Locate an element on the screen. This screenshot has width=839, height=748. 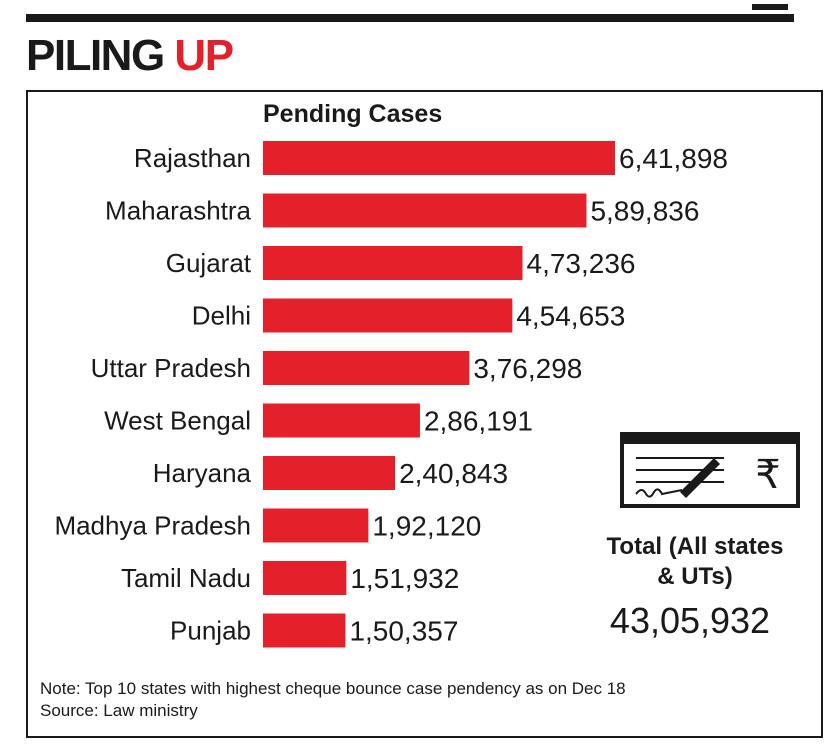
category-label: Punjab is located at coordinates (210, 631).